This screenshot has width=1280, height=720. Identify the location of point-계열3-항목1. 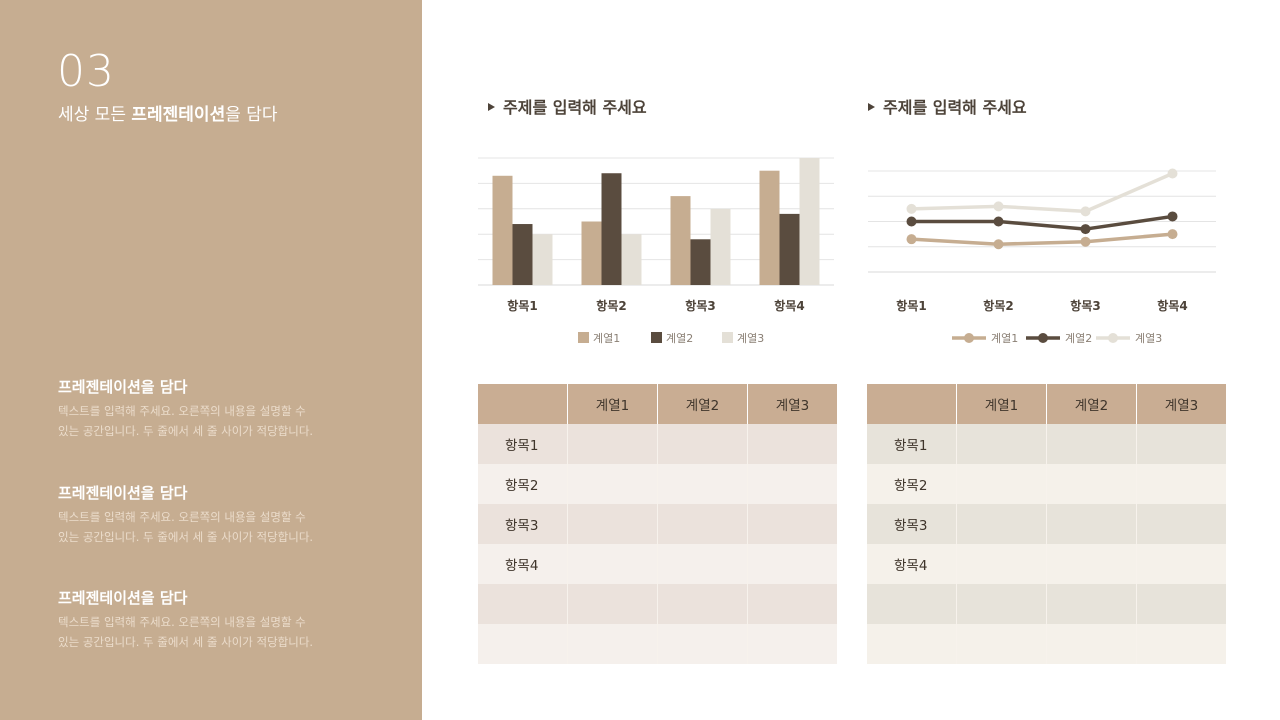
(911, 208).